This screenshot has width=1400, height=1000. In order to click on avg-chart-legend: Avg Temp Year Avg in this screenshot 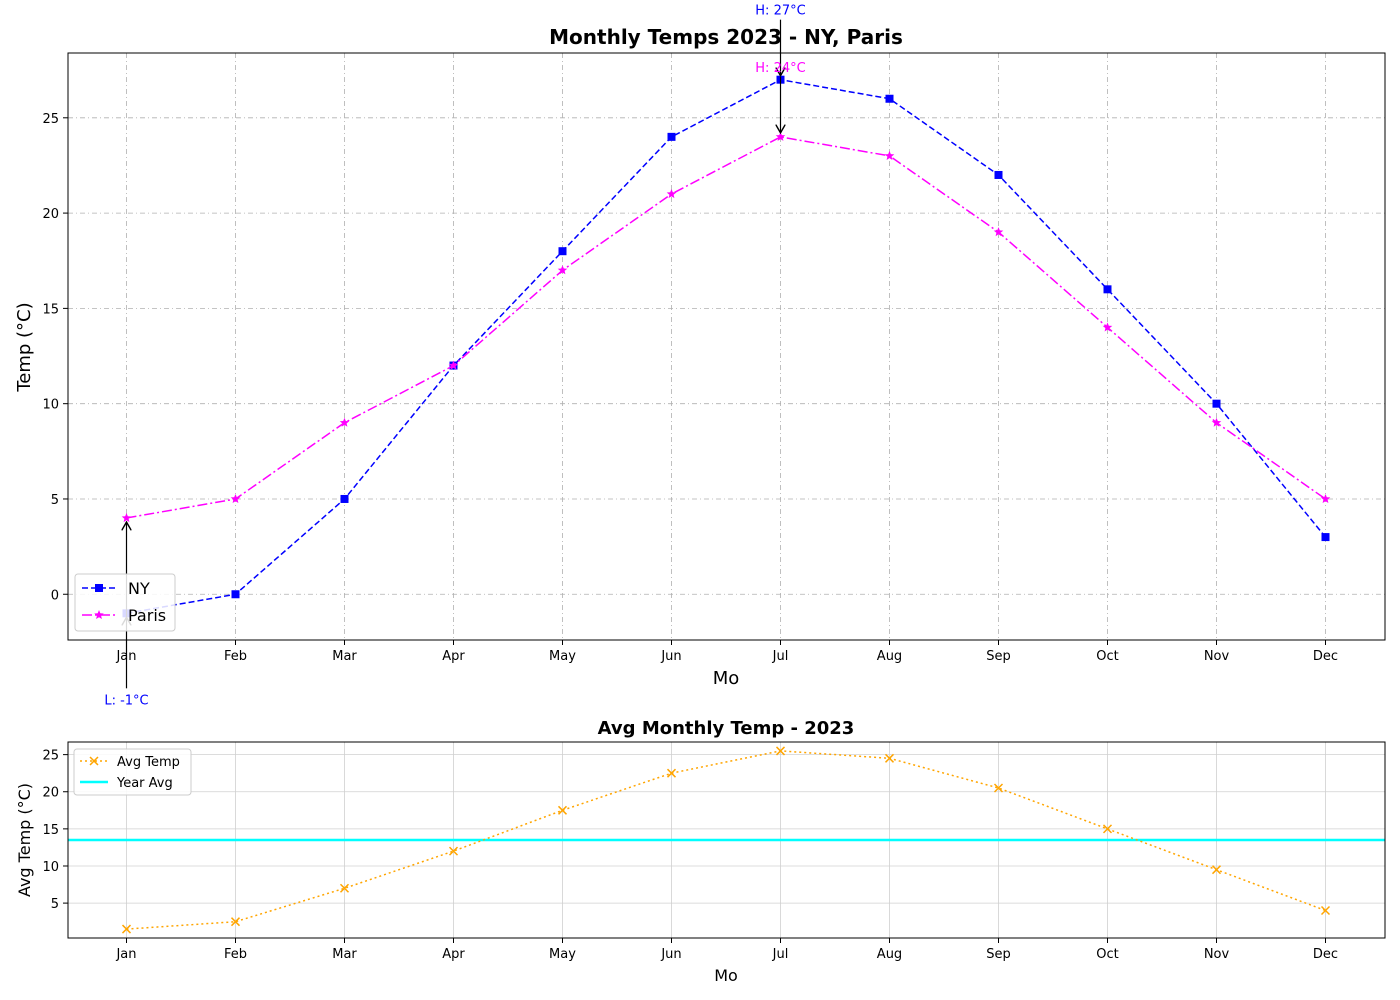, I will do `click(132, 772)`.